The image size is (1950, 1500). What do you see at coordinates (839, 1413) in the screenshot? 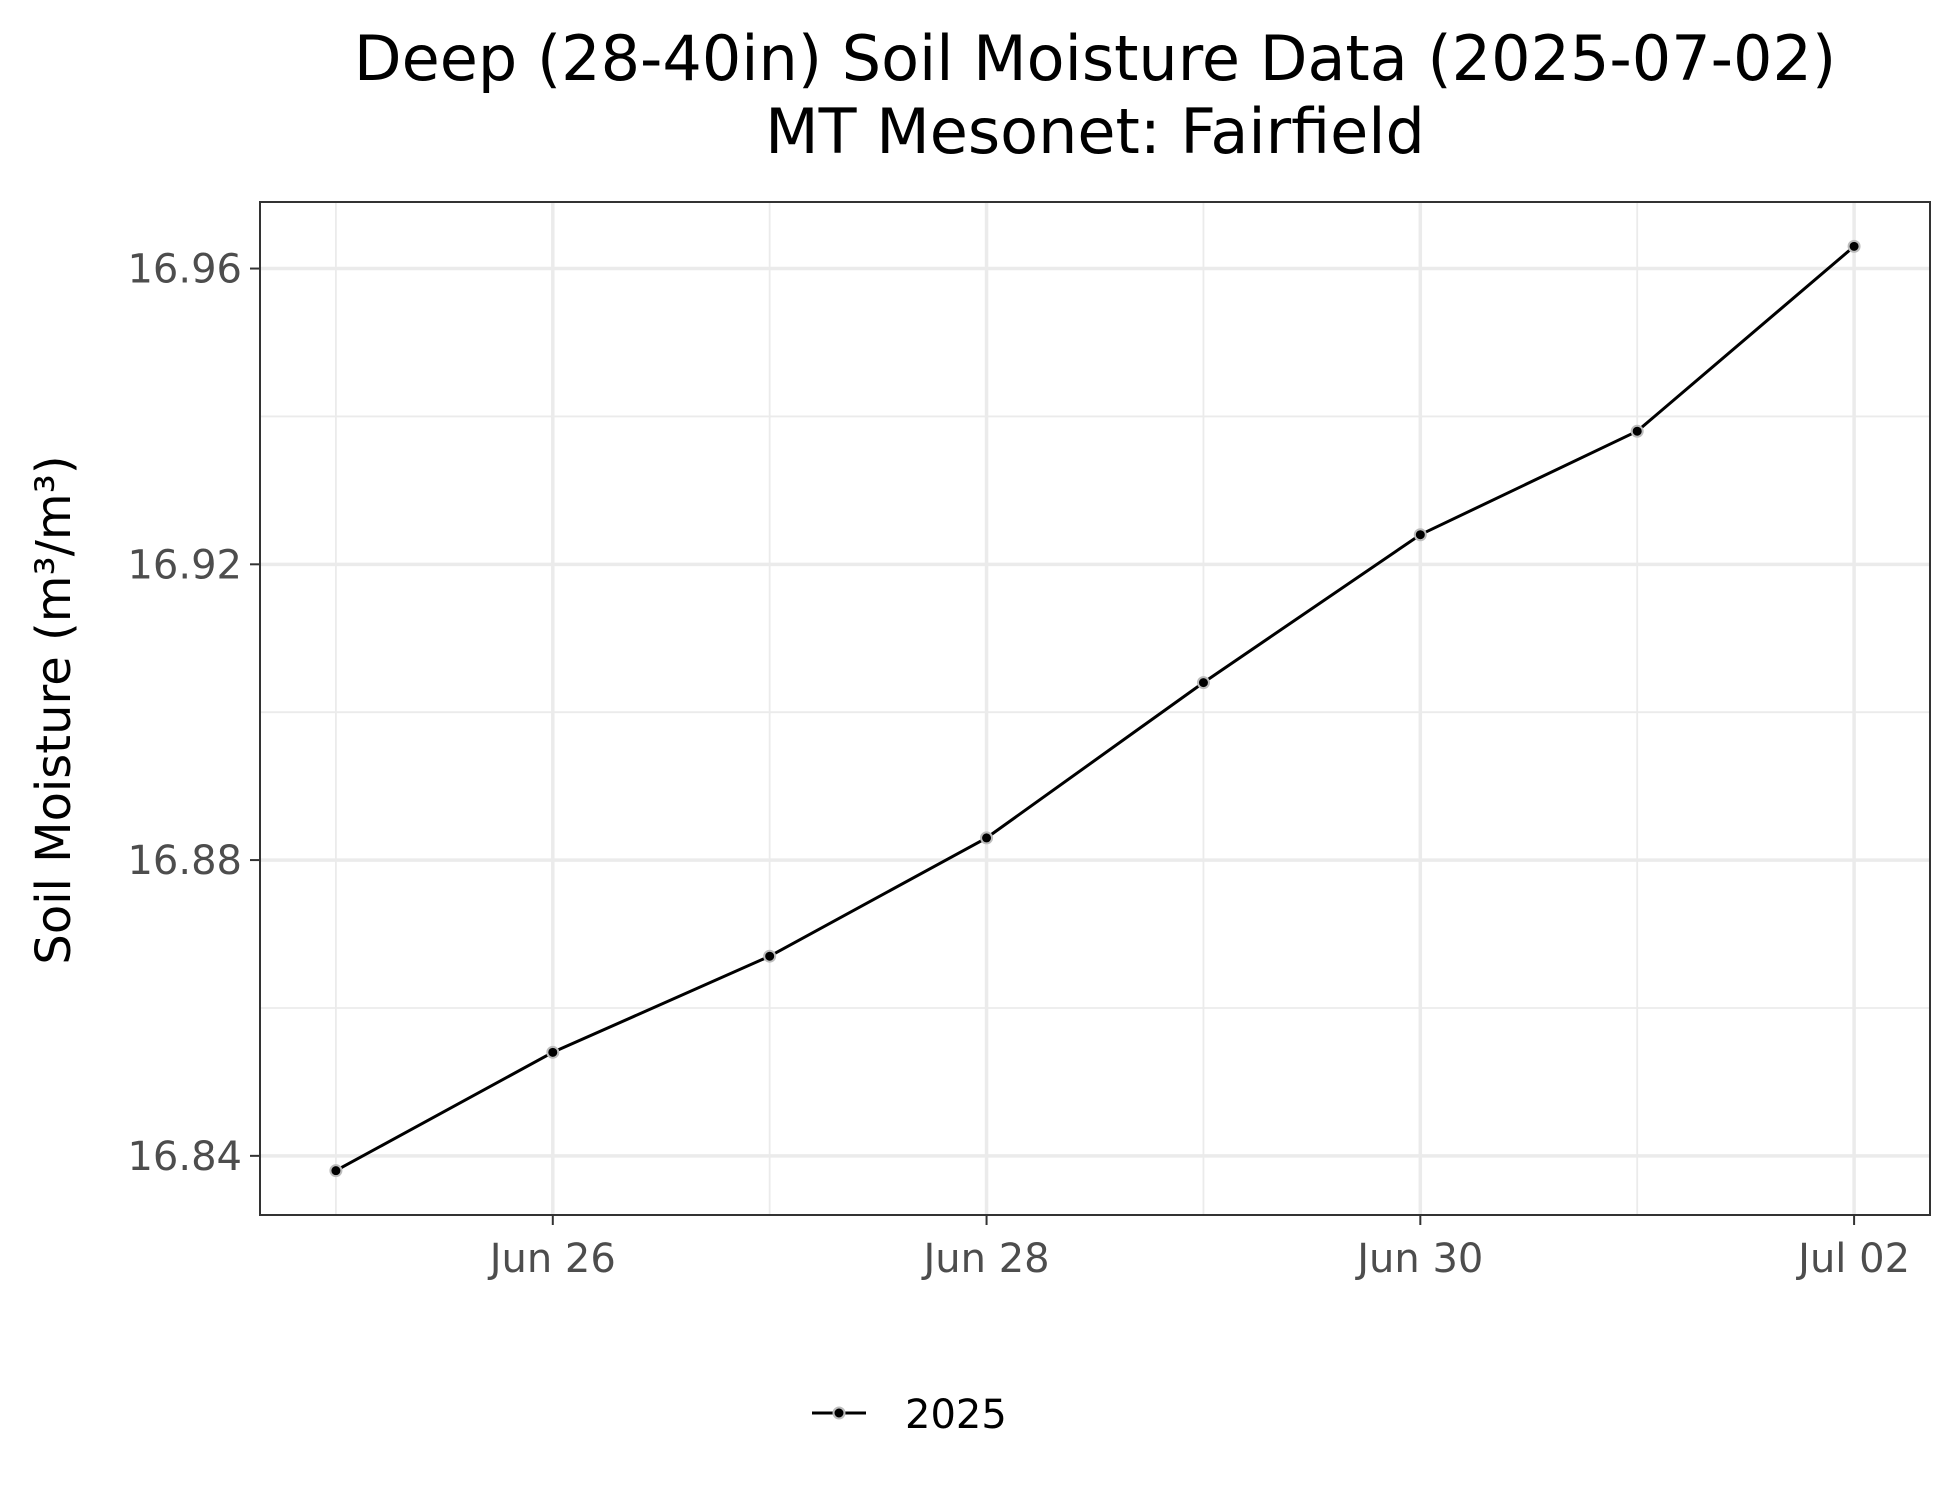
I see `legend-key-point` at bounding box center [839, 1413].